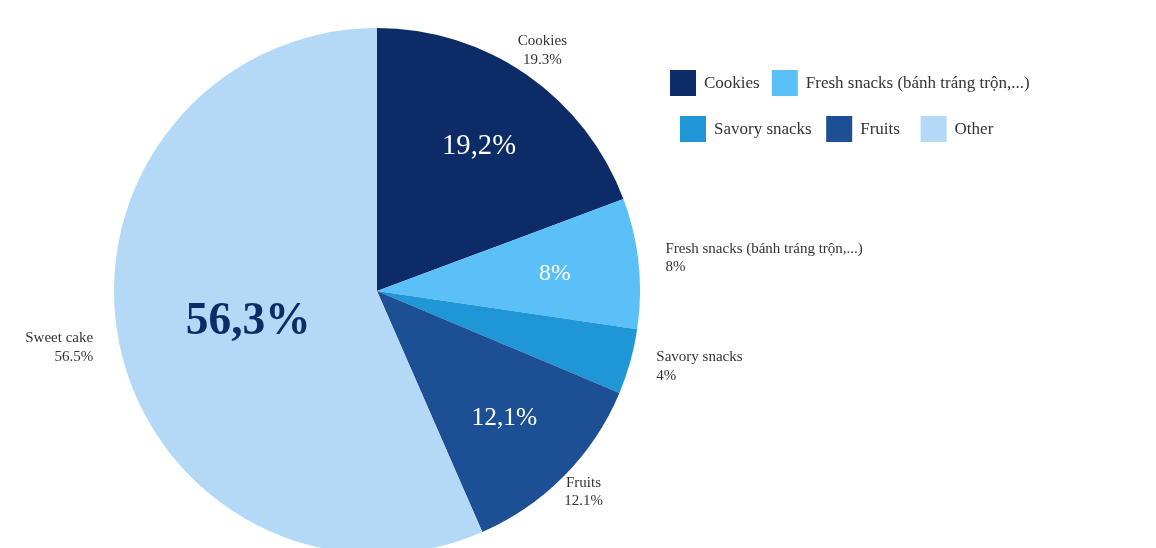  Describe the element at coordinates (764, 248) in the screenshot. I see `slice-label: Fresh snacks (bánh tráng trộn,...)` at that location.